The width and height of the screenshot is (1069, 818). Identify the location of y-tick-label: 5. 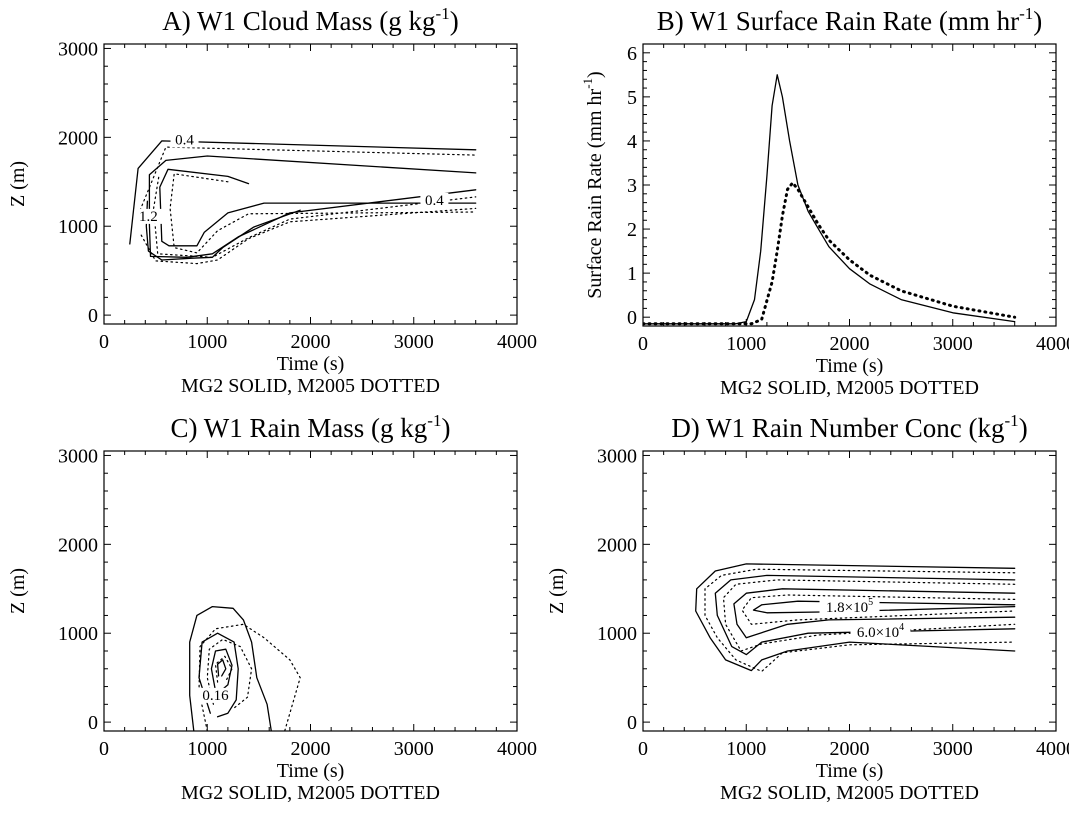
(632, 98).